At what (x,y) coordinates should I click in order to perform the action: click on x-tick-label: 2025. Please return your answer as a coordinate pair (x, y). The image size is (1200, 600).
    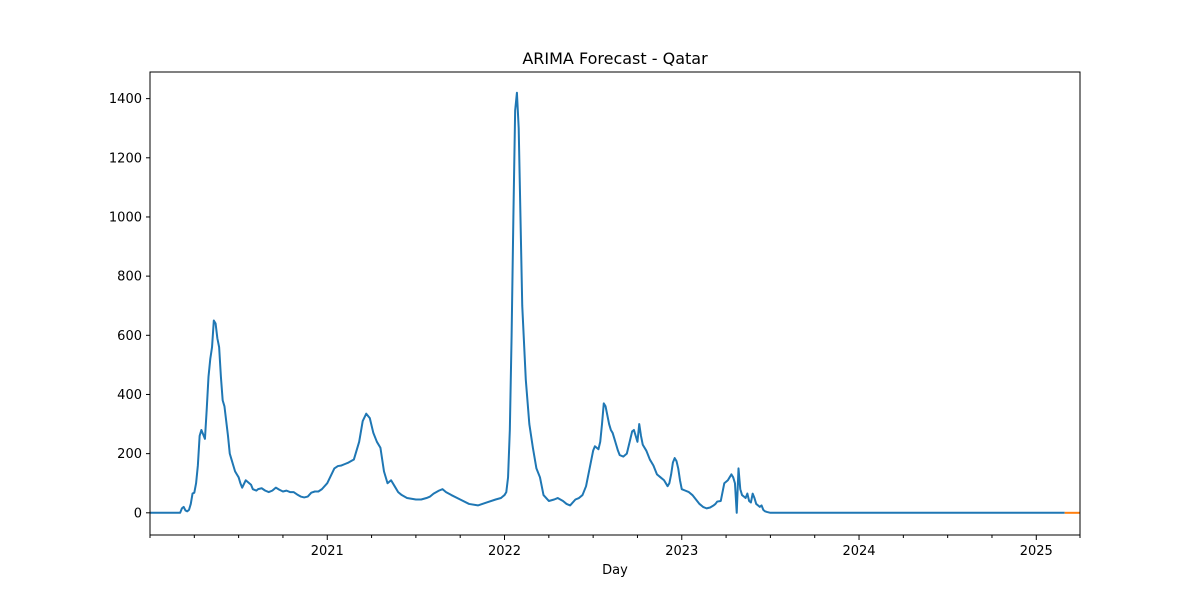
    Looking at the image, I should click on (1036, 551).